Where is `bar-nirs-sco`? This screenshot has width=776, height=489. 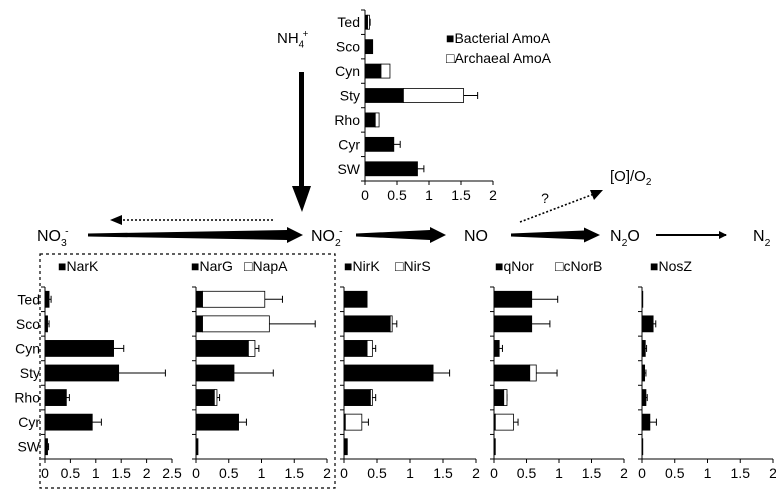
bar-nirs-sco is located at coordinates (391, 324).